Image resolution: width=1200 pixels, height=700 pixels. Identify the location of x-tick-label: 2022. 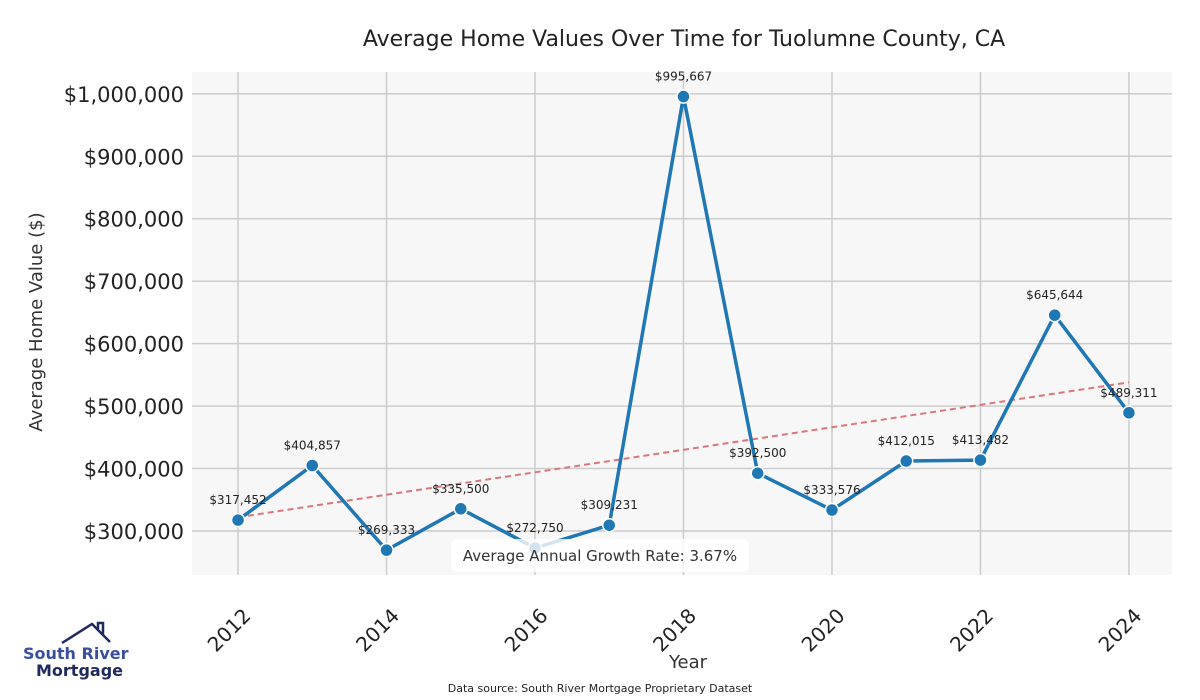
(971, 630).